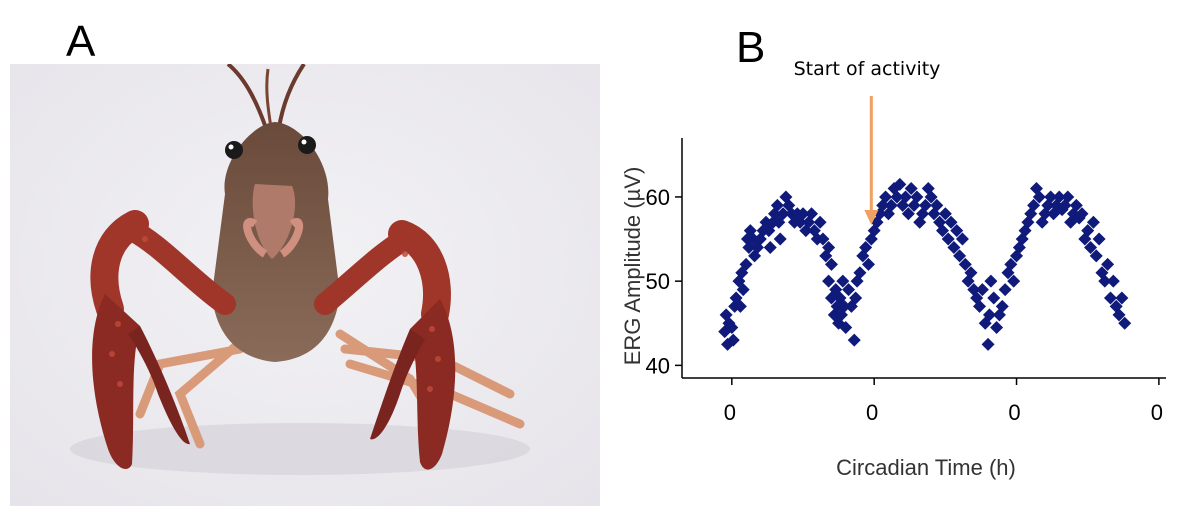 This screenshot has height=529, width=1200. I want to click on panel-label-b: B, so click(751, 47).